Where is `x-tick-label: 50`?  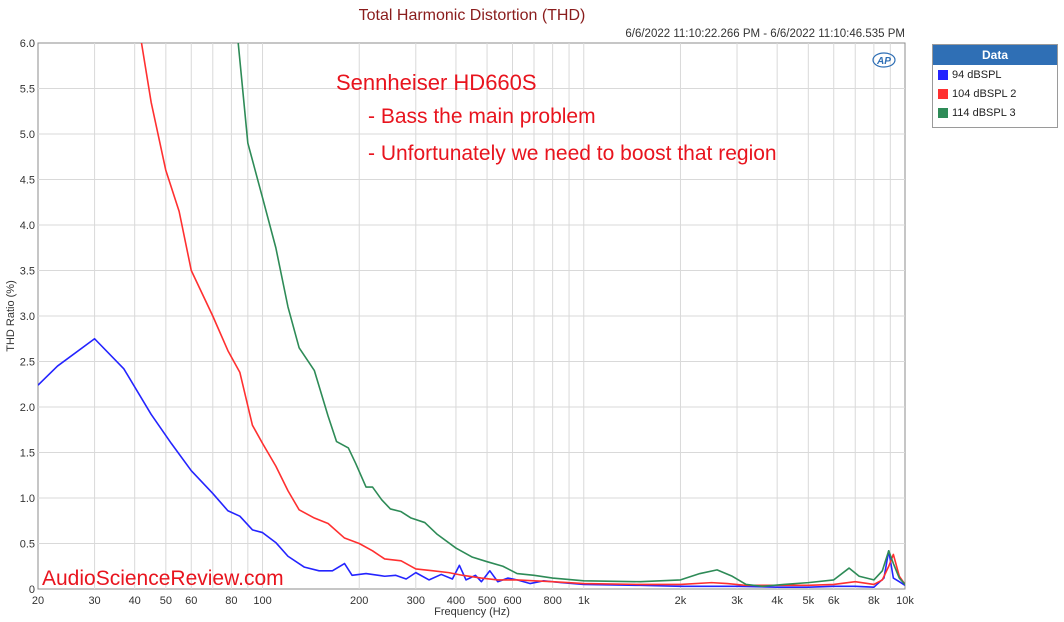 x-tick-label: 50 is located at coordinates (166, 601).